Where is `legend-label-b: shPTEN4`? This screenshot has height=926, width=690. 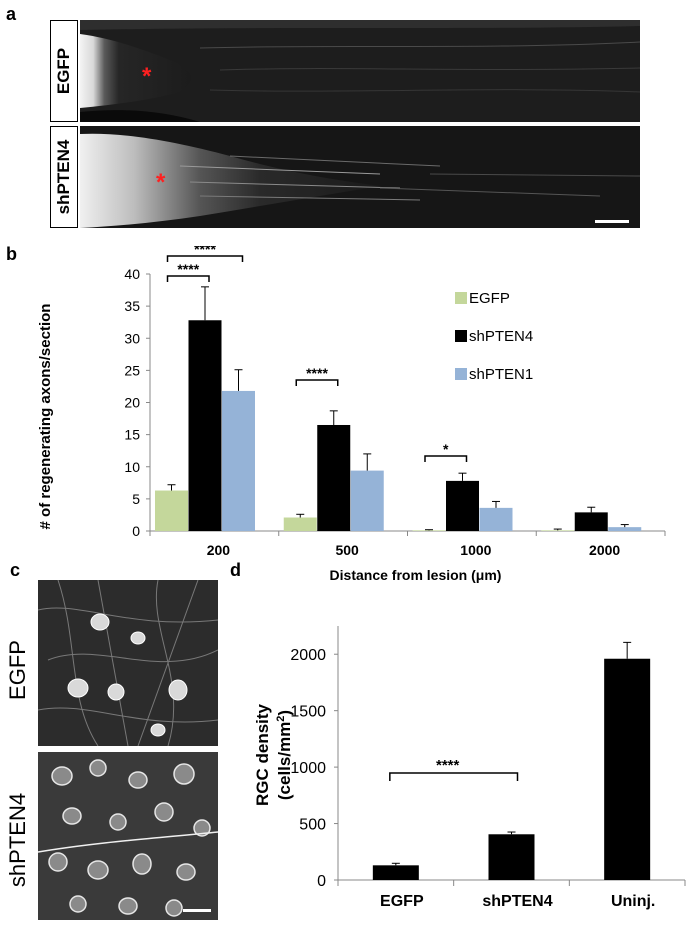 legend-label-b: shPTEN4 is located at coordinates (501, 336).